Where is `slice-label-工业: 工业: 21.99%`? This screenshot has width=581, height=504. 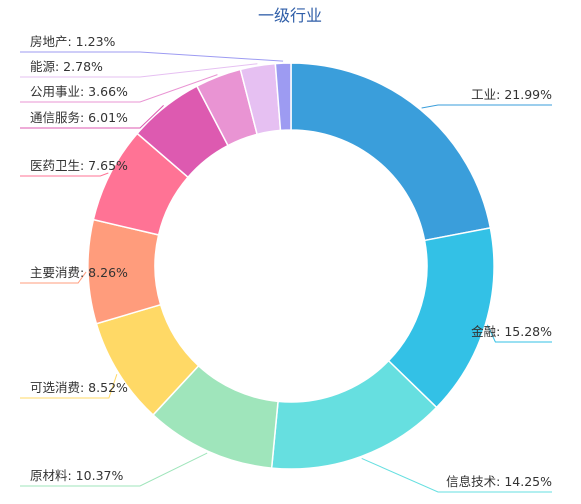
slice-label-工业: 工业: 21.99% is located at coordinates (511, 94).